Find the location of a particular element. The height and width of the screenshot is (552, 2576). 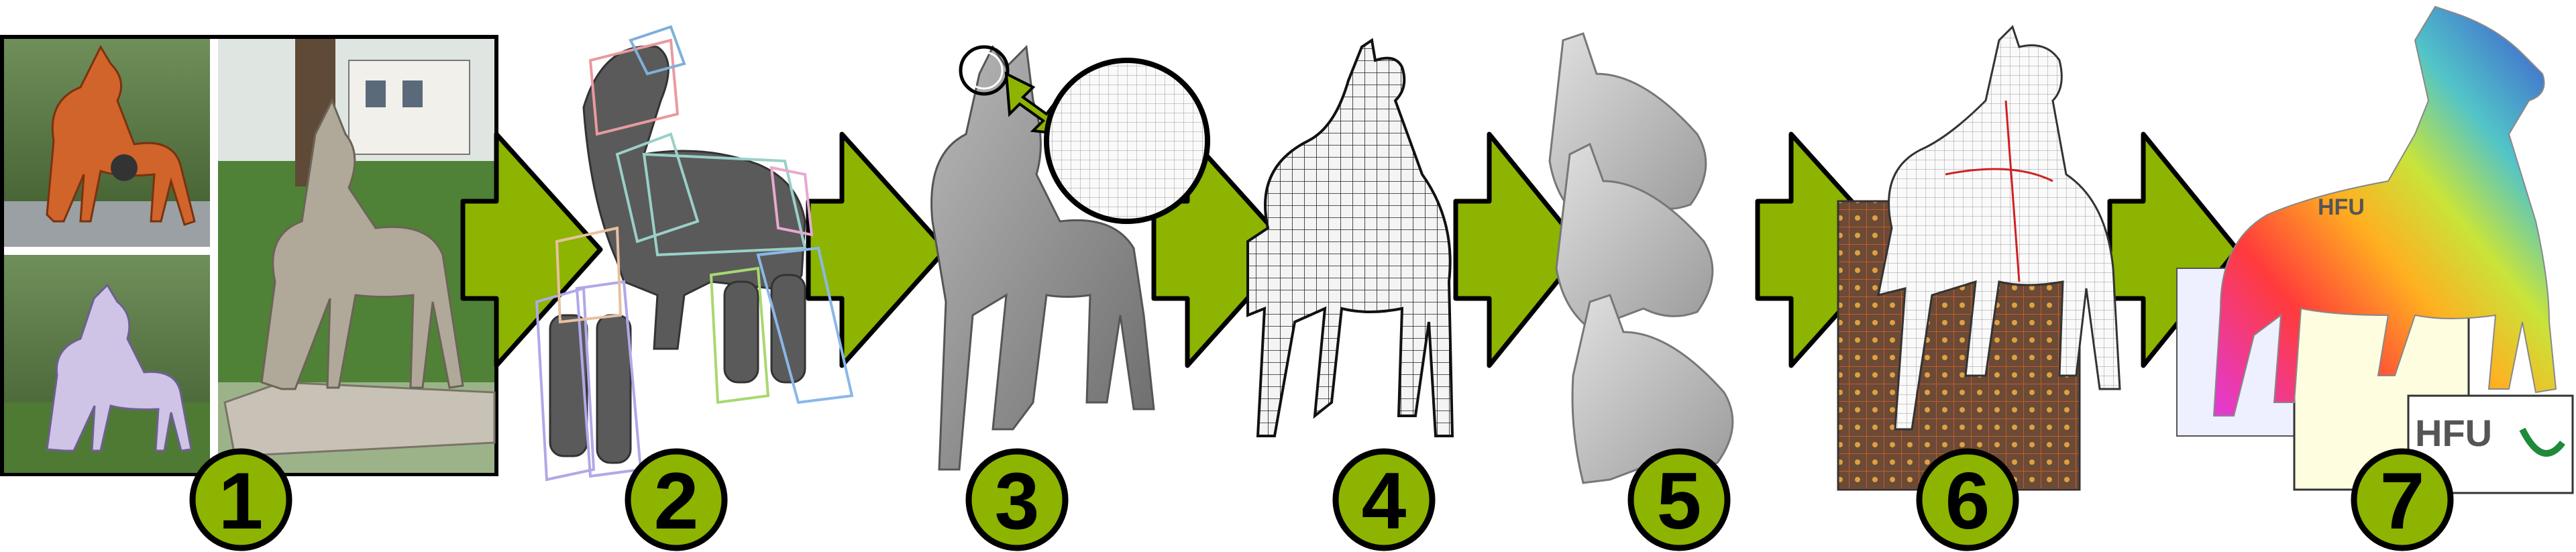

step-badge-1: 1 is located at coordinates (240, 499).